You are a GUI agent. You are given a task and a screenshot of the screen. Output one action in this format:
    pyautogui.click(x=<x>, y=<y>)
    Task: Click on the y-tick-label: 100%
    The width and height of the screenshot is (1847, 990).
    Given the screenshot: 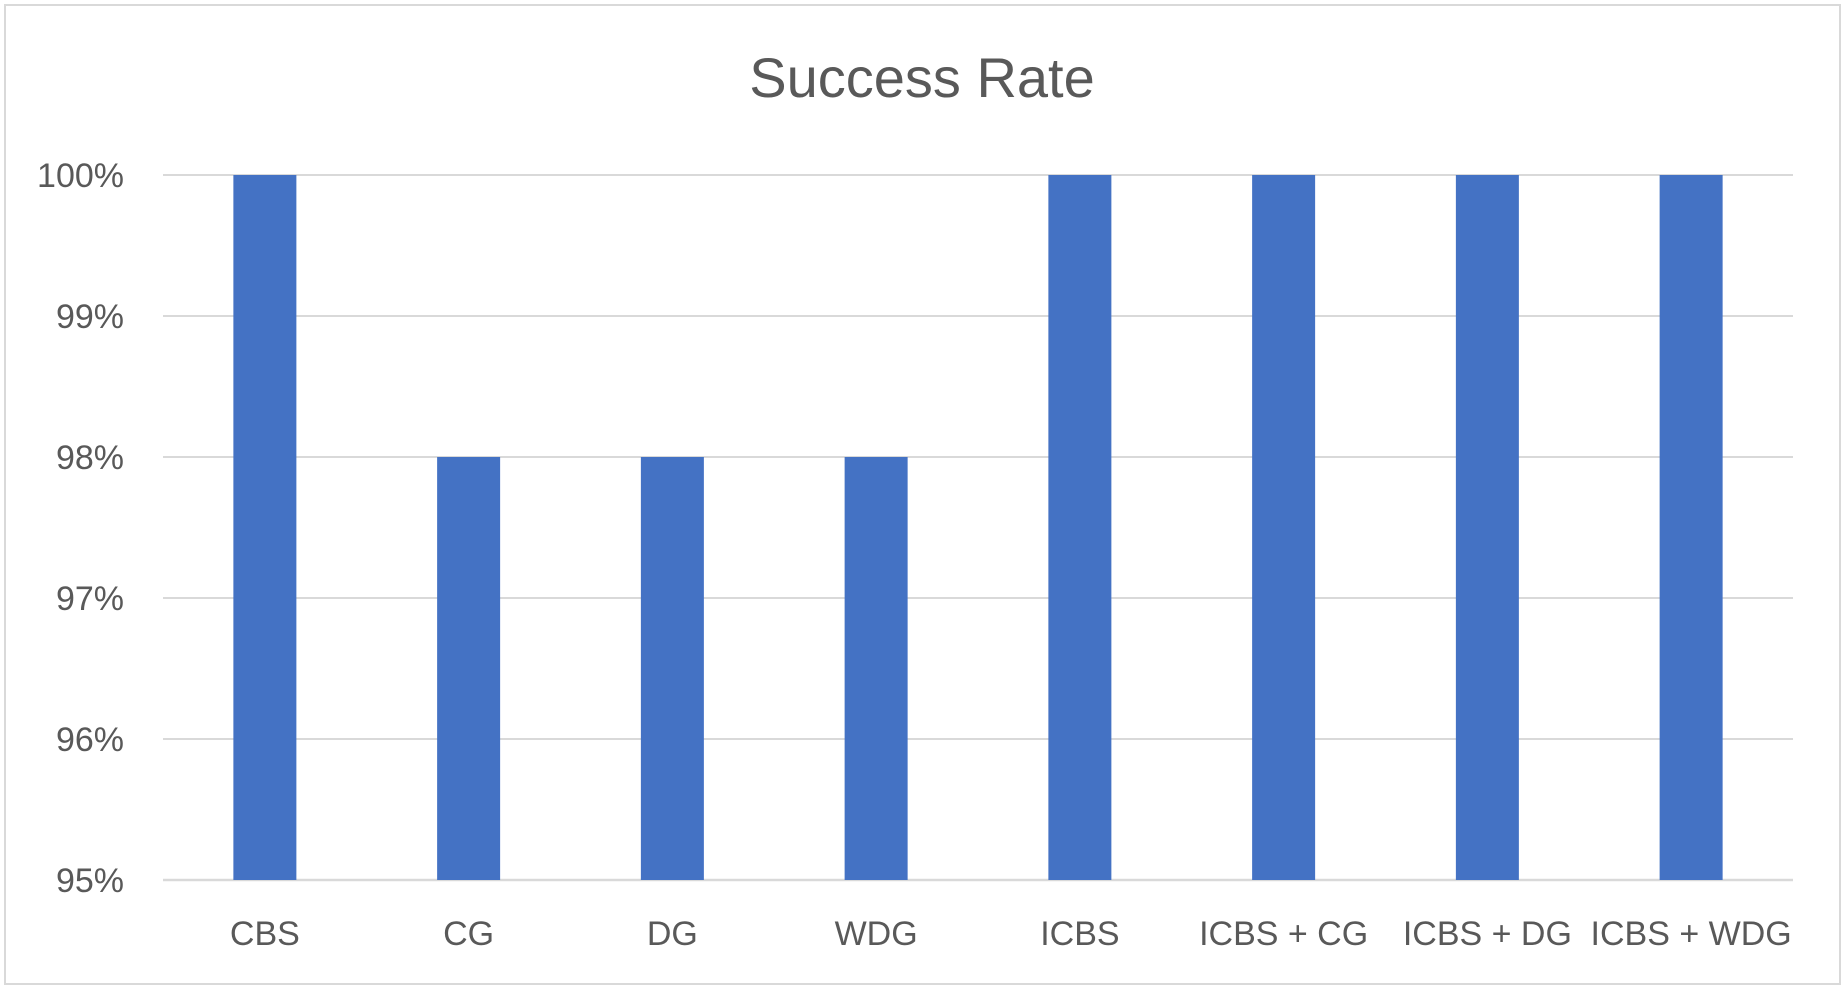 What is the action you would take?
    pyautogui.click(x=80, y=176)
    